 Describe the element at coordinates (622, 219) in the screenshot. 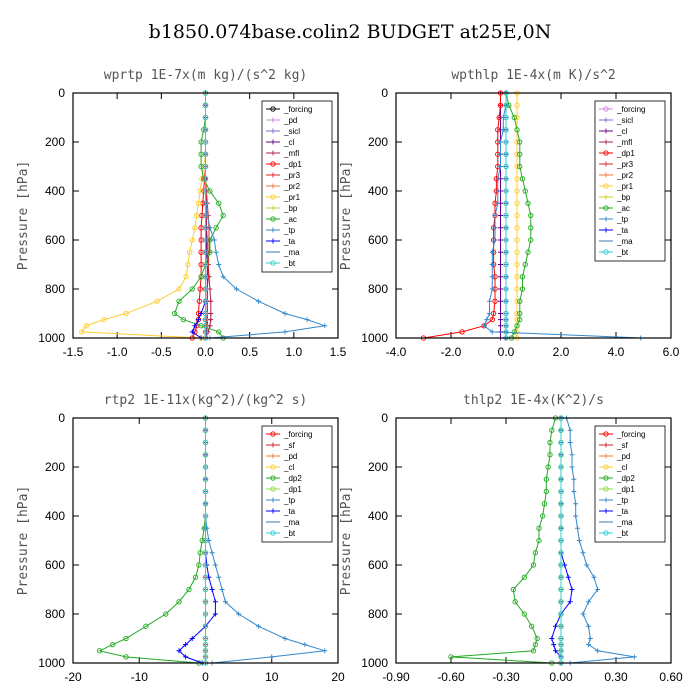

I see `legend-tp-label: _tp` at that location.